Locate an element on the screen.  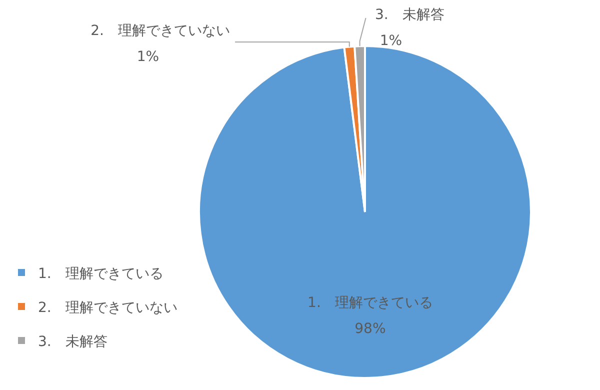
legend-label: 2. 理解できていない is located at coordinates (108, 308).